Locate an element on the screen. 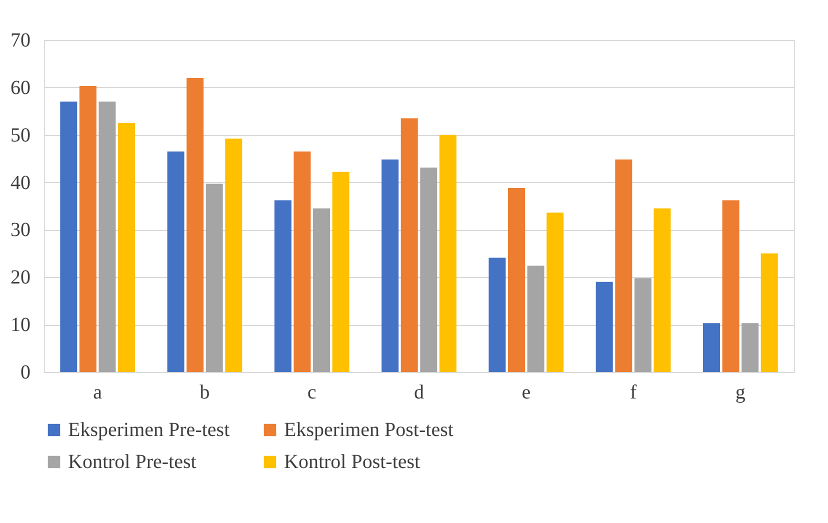 This screenshot has width=828, height=523. y-tick-label: 50 is located at coordinates (20, 135).